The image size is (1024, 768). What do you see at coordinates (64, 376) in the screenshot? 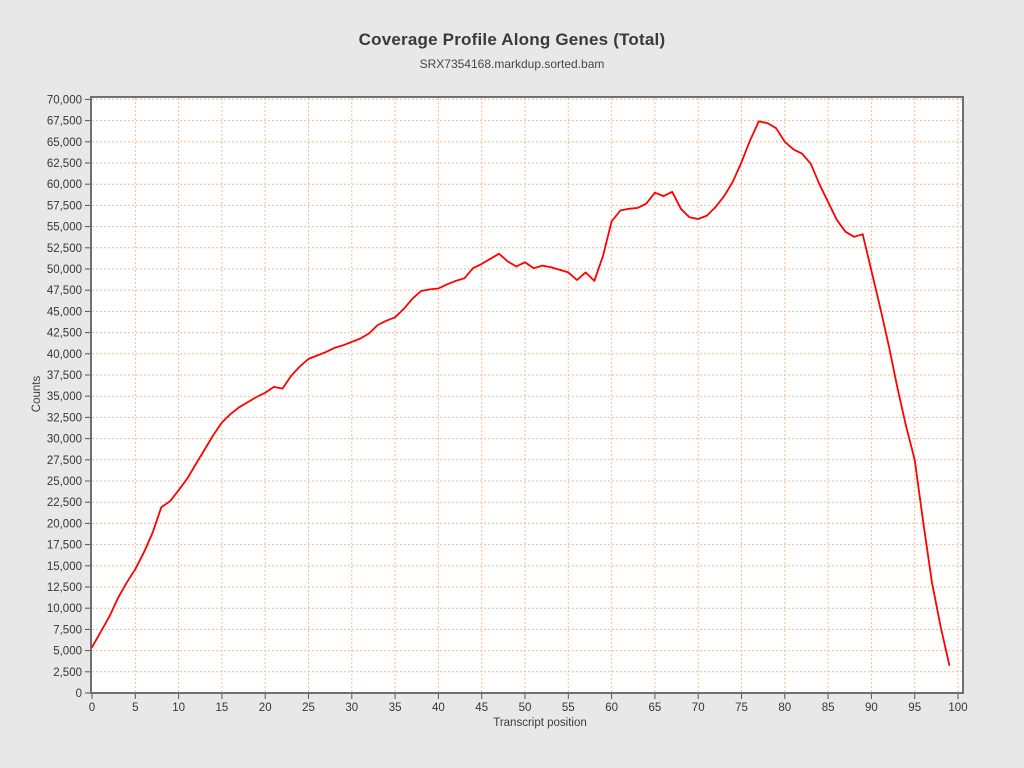
I see `y-tick-label: 37,500` at bounding box center [64, 376].